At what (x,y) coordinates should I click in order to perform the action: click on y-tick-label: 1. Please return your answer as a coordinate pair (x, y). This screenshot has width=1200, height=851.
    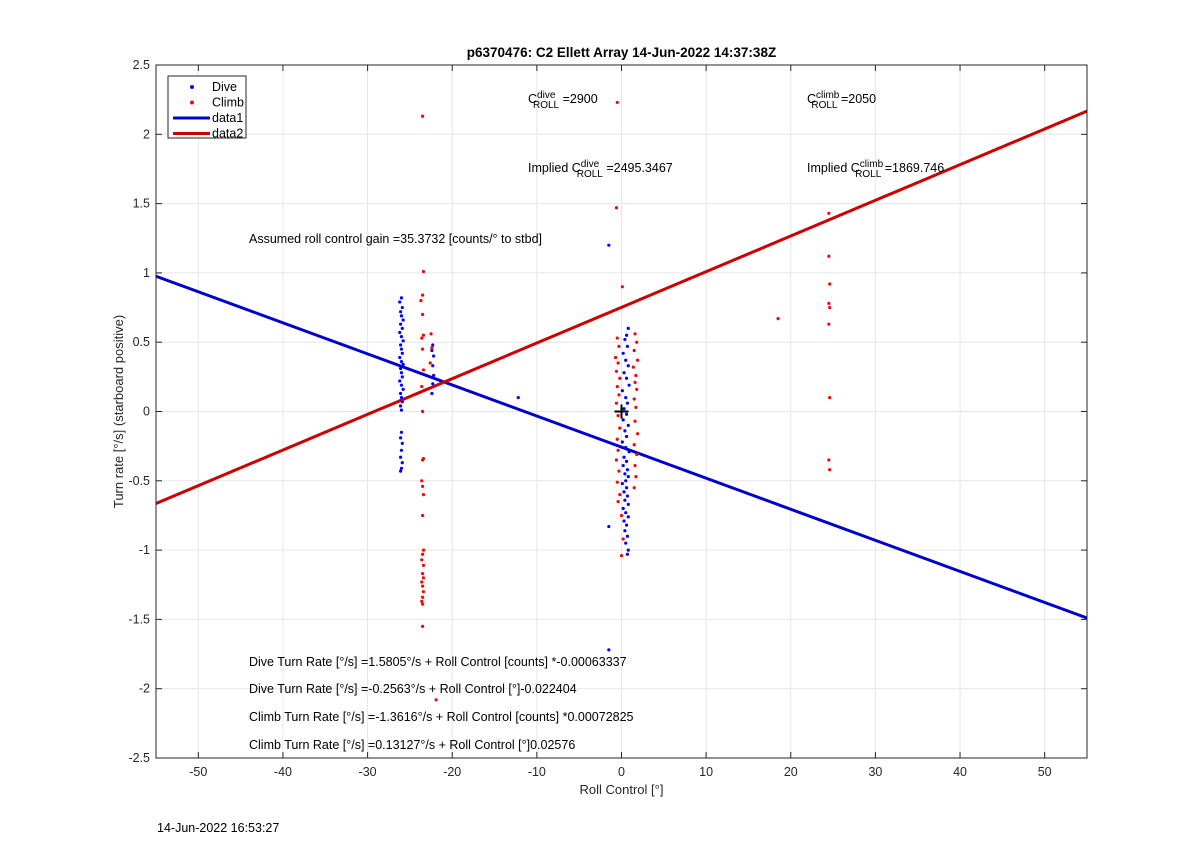
    Looking at the image, I should click on (146, 273).